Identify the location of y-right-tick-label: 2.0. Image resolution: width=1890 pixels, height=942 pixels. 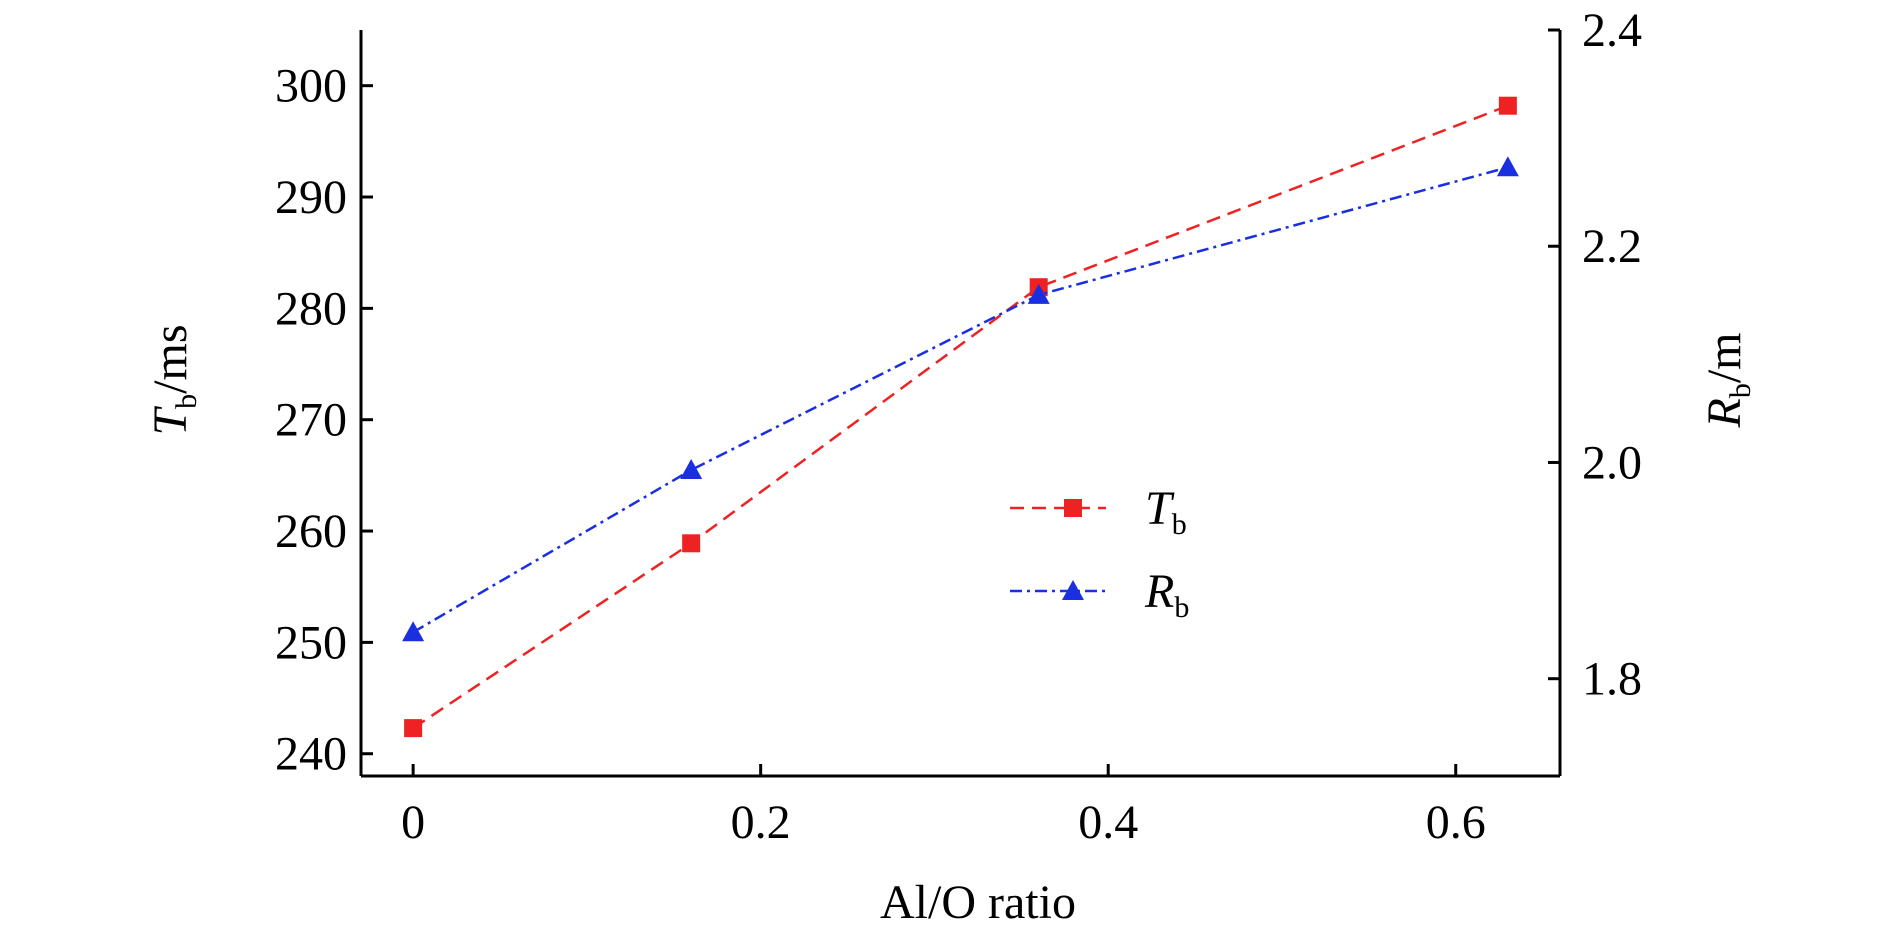
(1612, 462).